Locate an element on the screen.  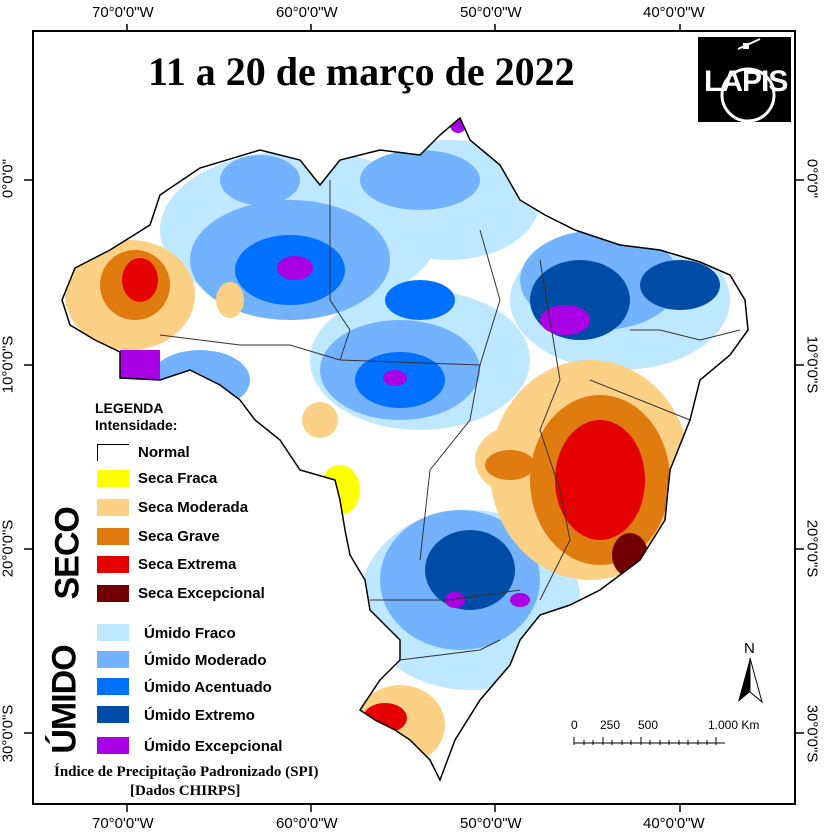
lon-label-top-70w: 70°0'0"W is located at coordinates (123, 12).